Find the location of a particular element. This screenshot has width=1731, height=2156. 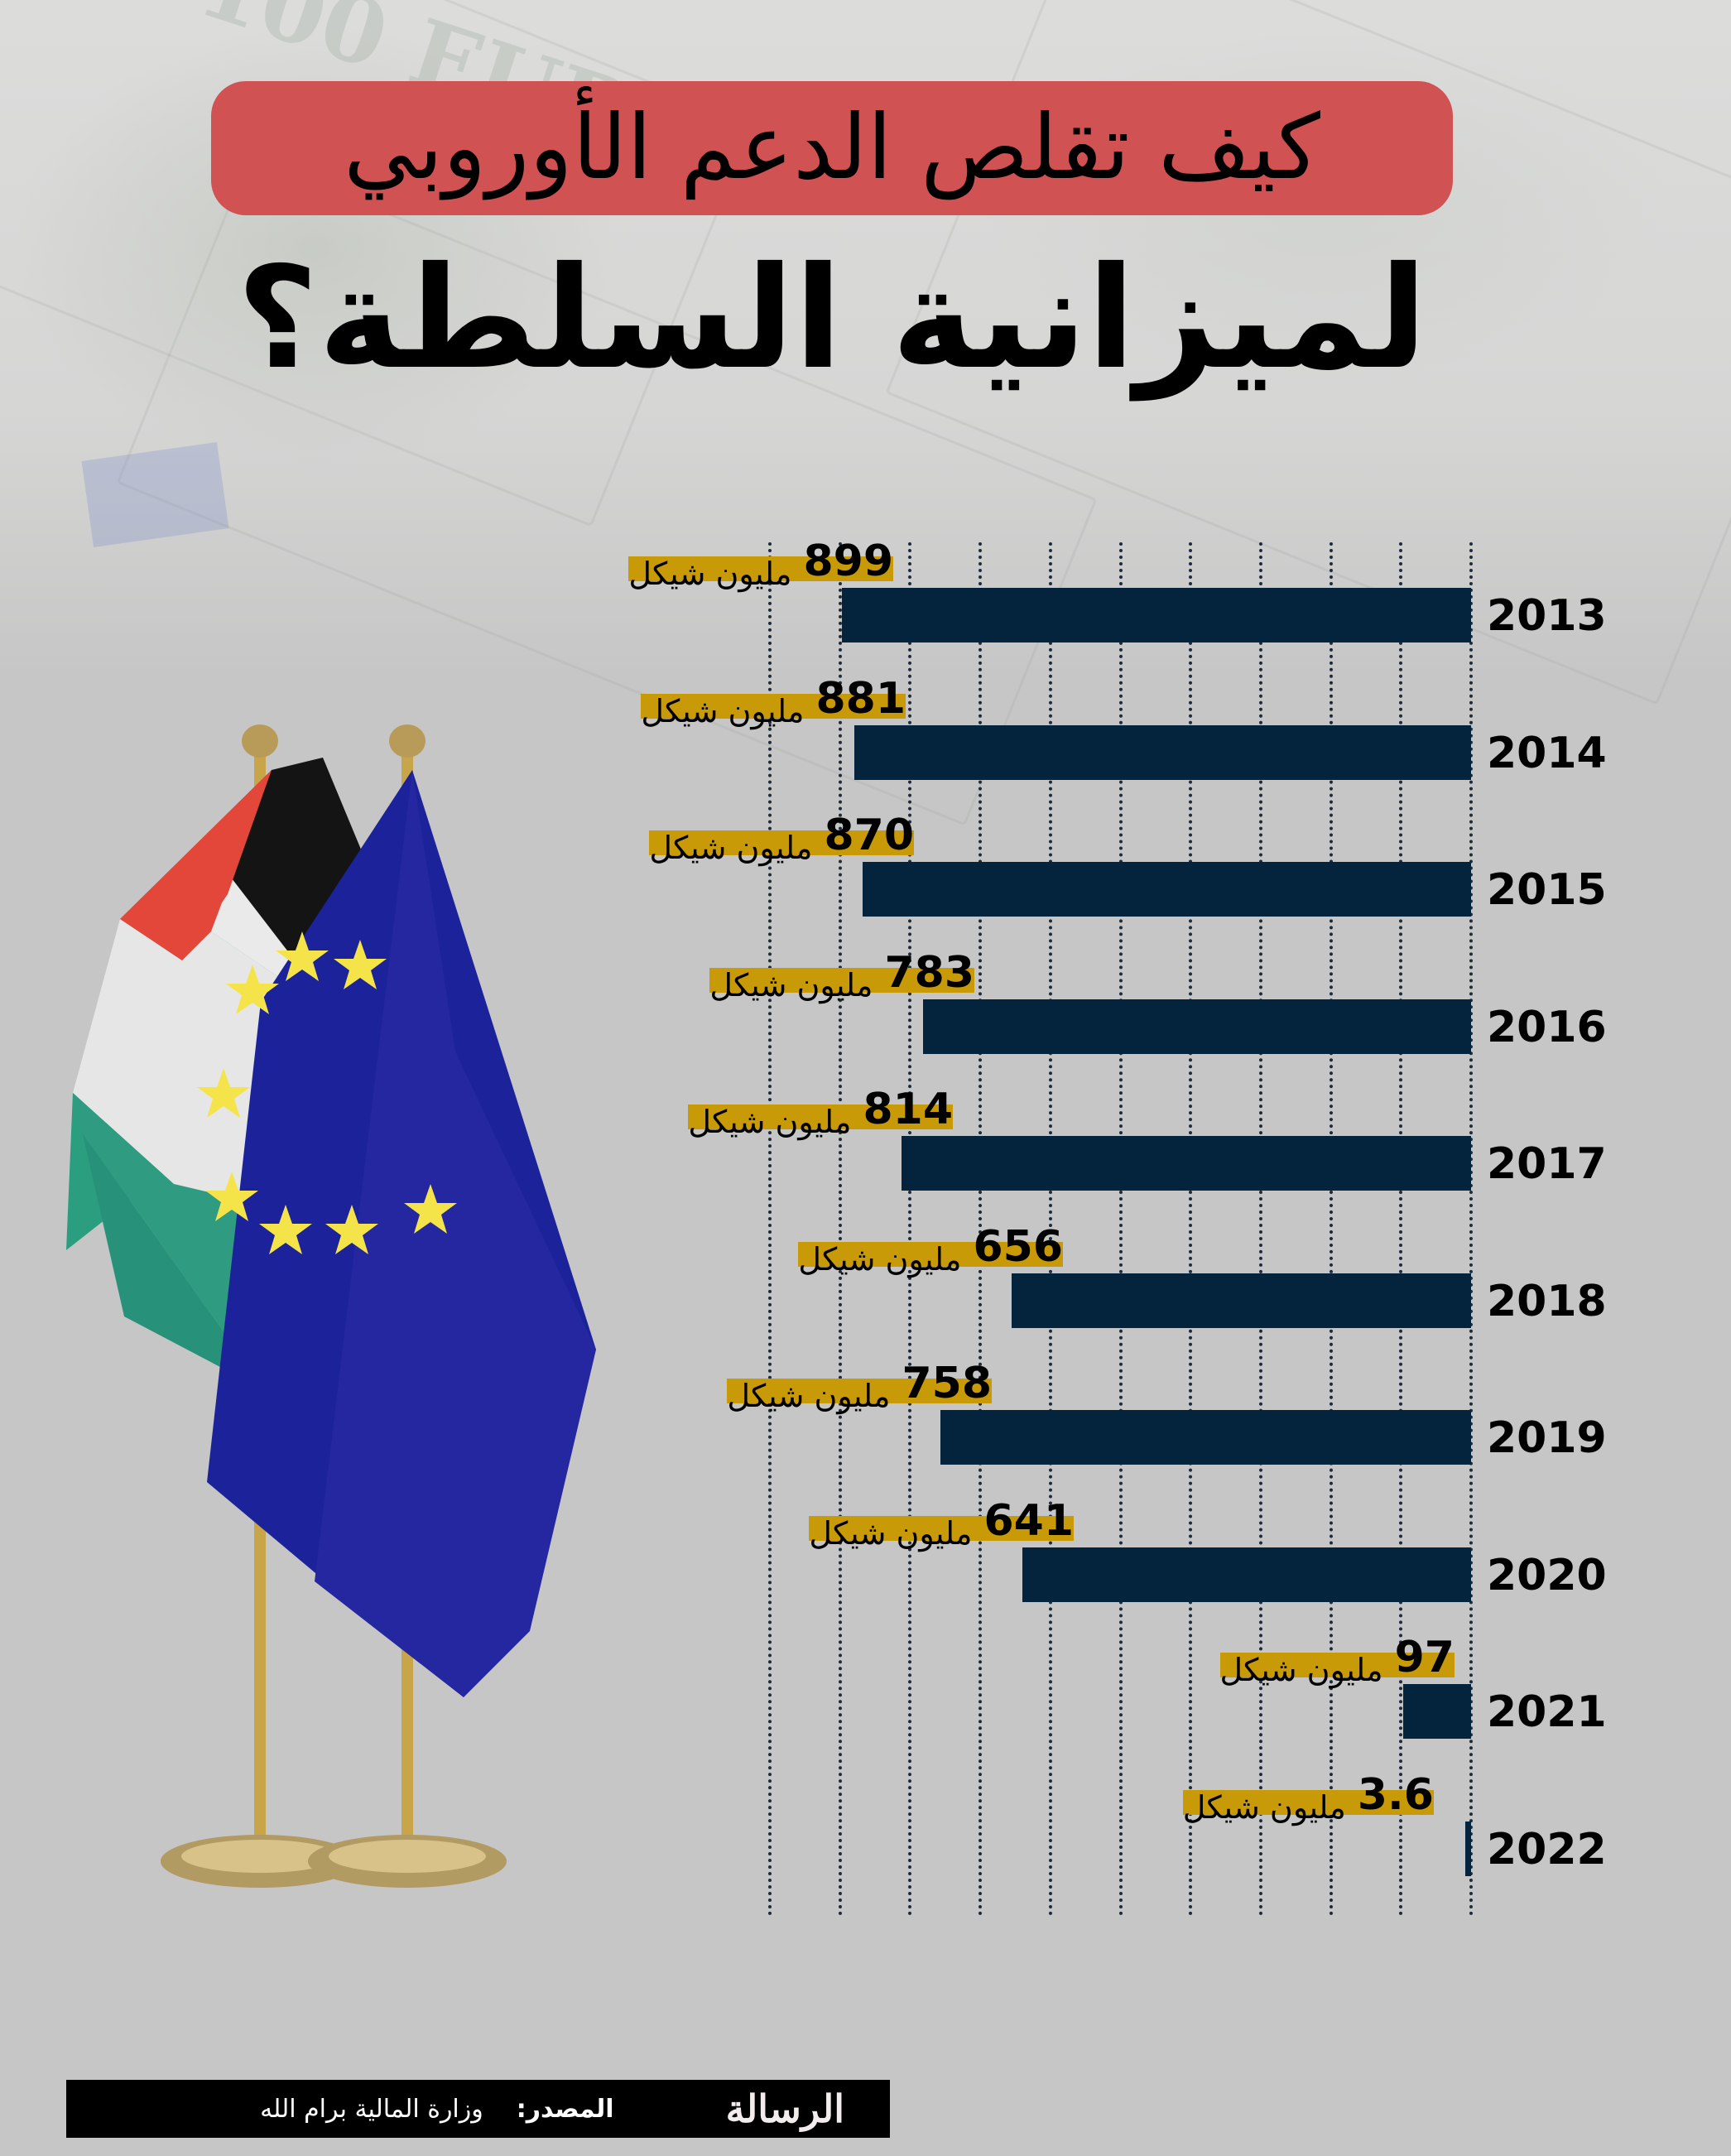

value-label: 783 مليون شيكل is located at coordinates (842, 973).